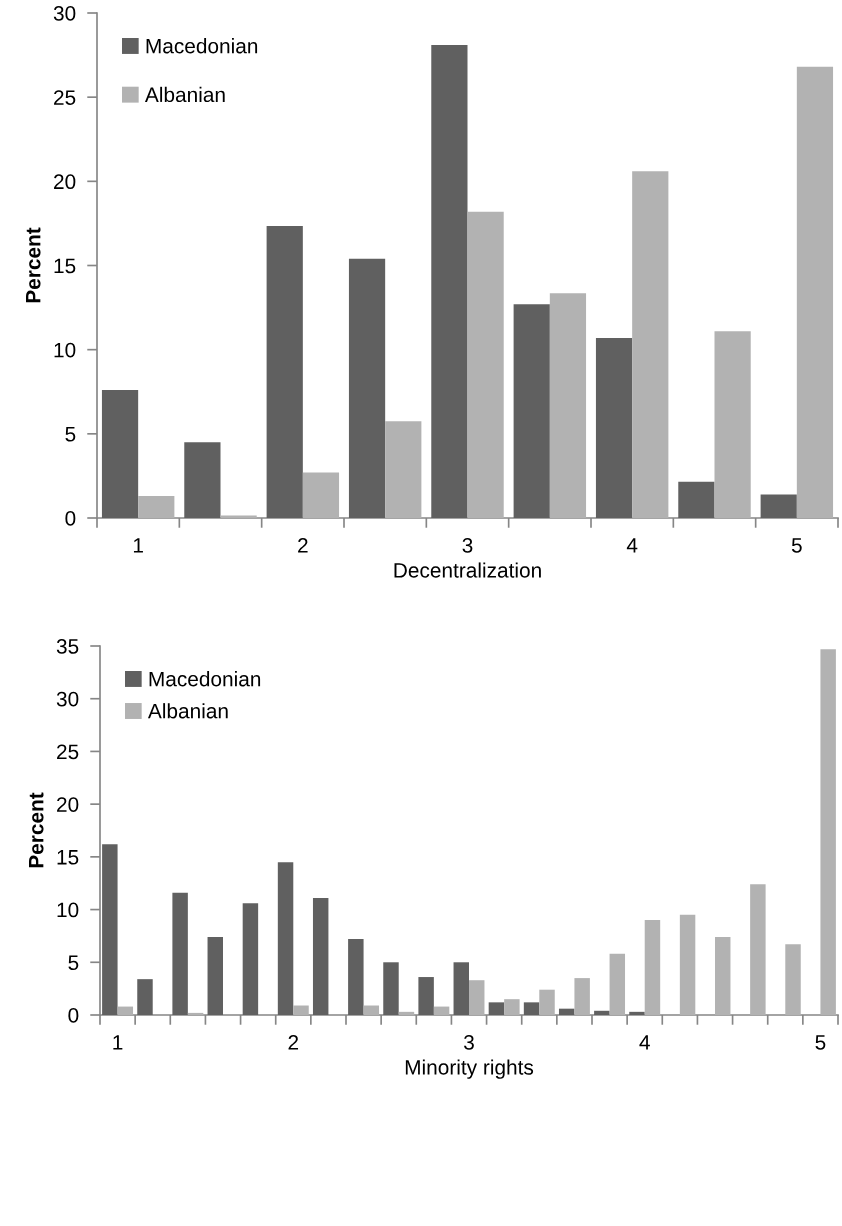 The image size is (842, 1226). I want to click on x-axis-title: Decentralization, so click(467, 570).